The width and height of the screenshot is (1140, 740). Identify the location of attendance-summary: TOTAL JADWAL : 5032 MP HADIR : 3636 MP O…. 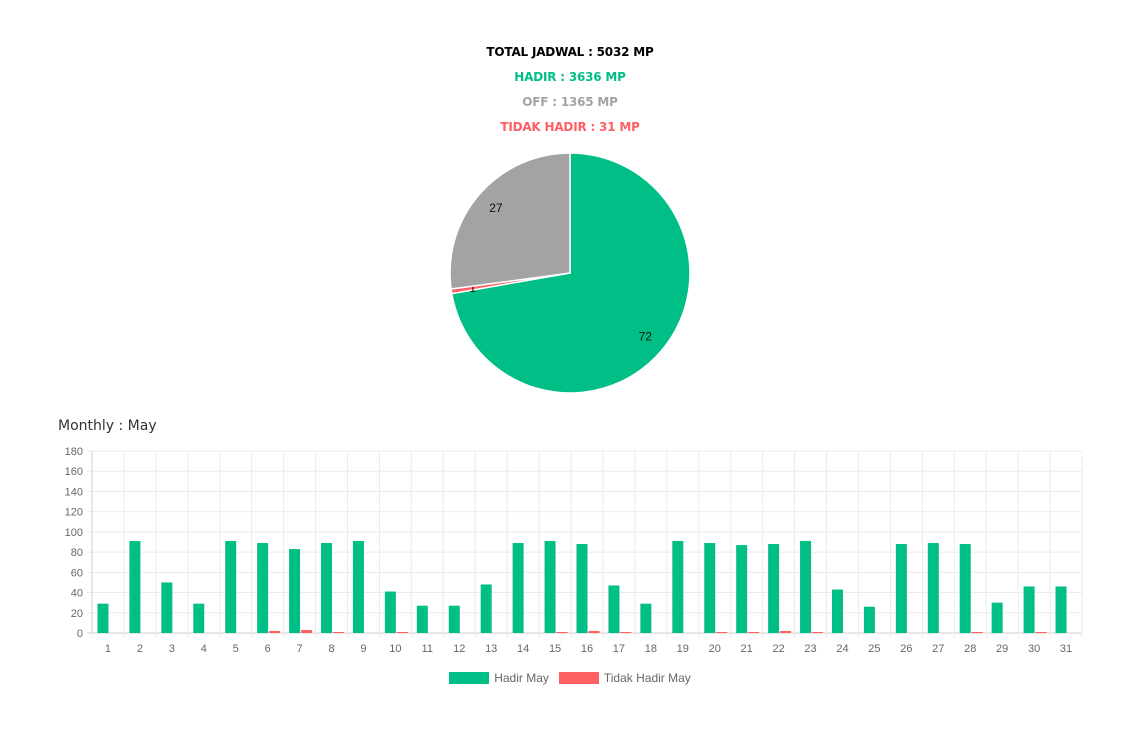
(570, 90).